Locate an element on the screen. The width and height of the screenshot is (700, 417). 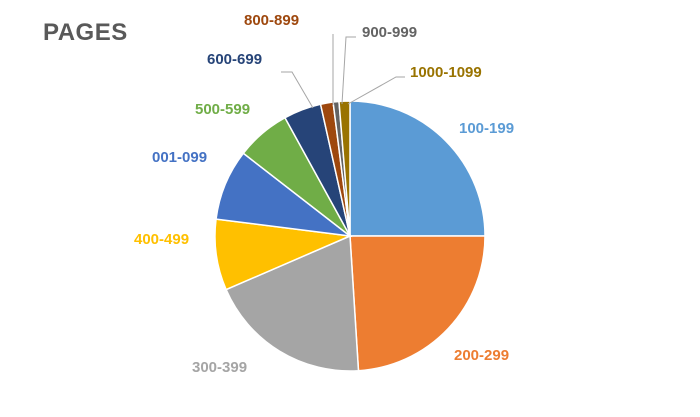
slice-label-001-099: 001-099 is located at coordinates (179, 157).